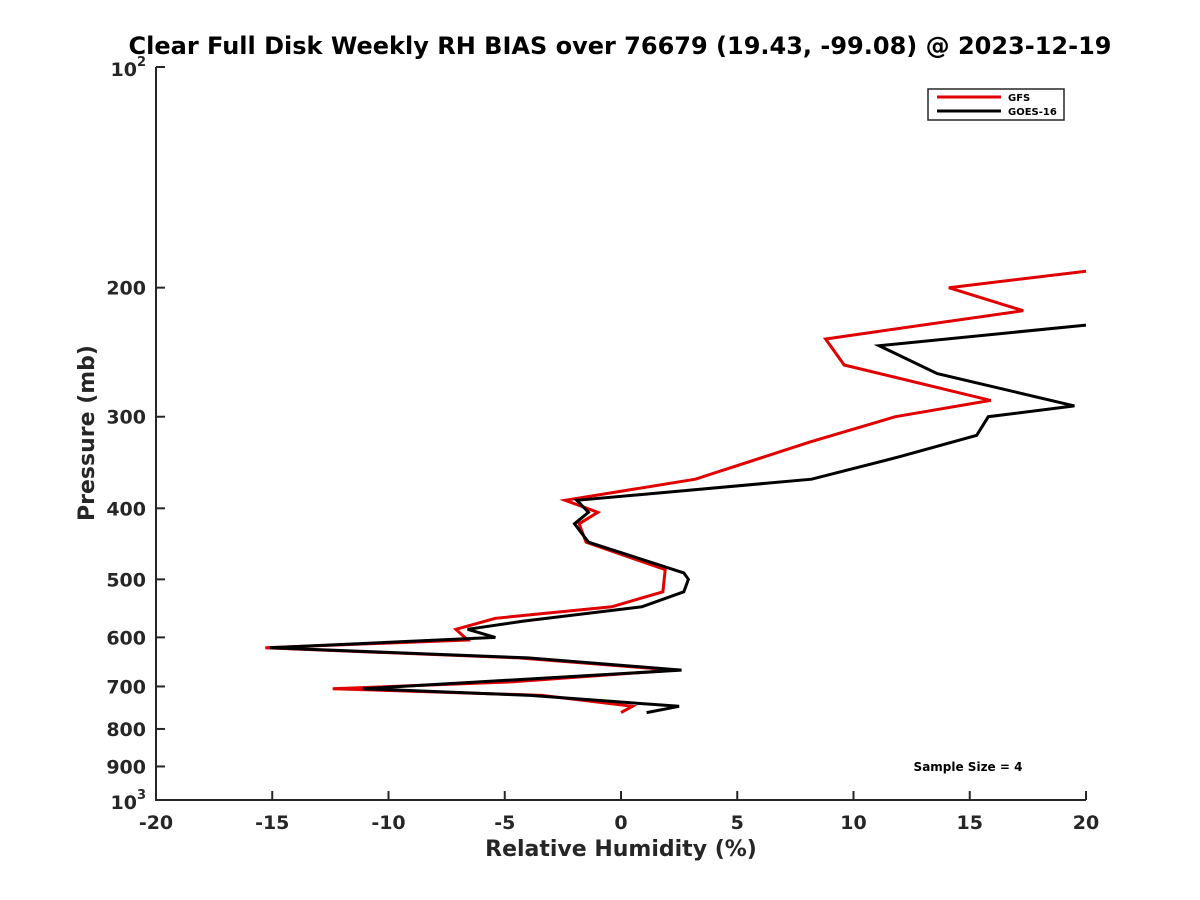 The width and height of the screenshot is (1200, 900). What do you see at coordinates (504, 823) in the screenshot?
I see `x-tick-label: -5` at bounding box center [504, 823].